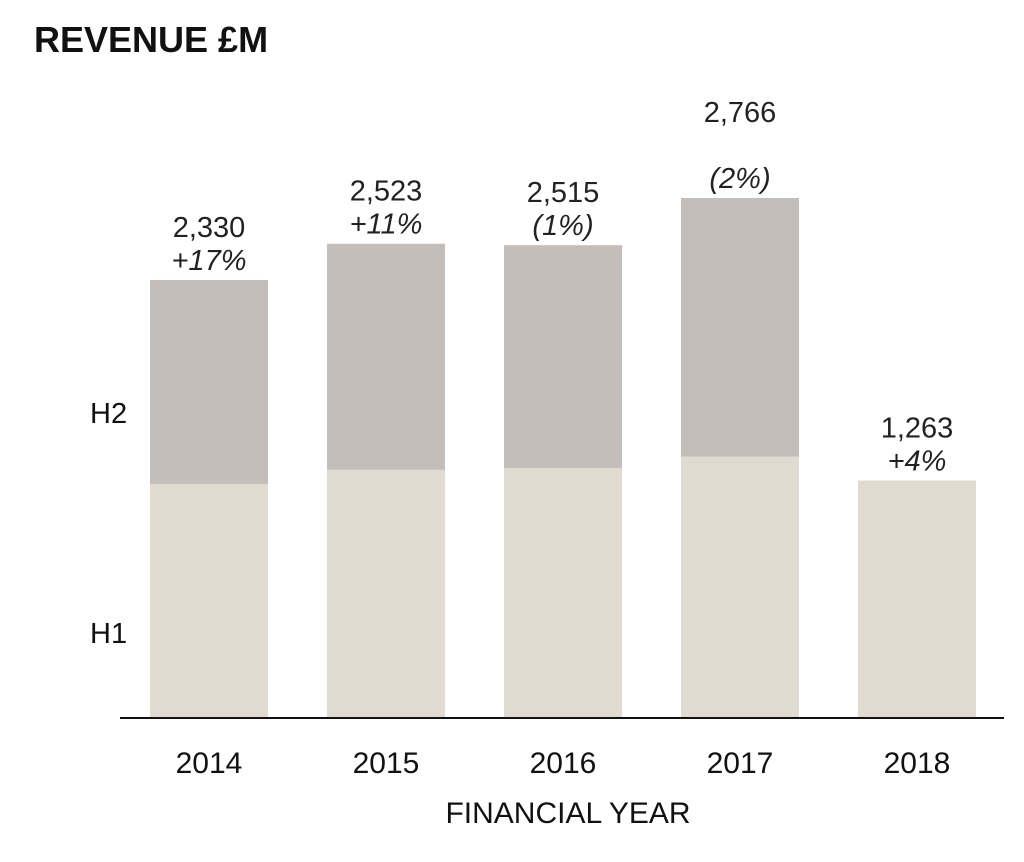  What do you see at coordinates (386, 356) in the screenshot?
I see `bar-h2-2015` at bounding box center [386, 356].